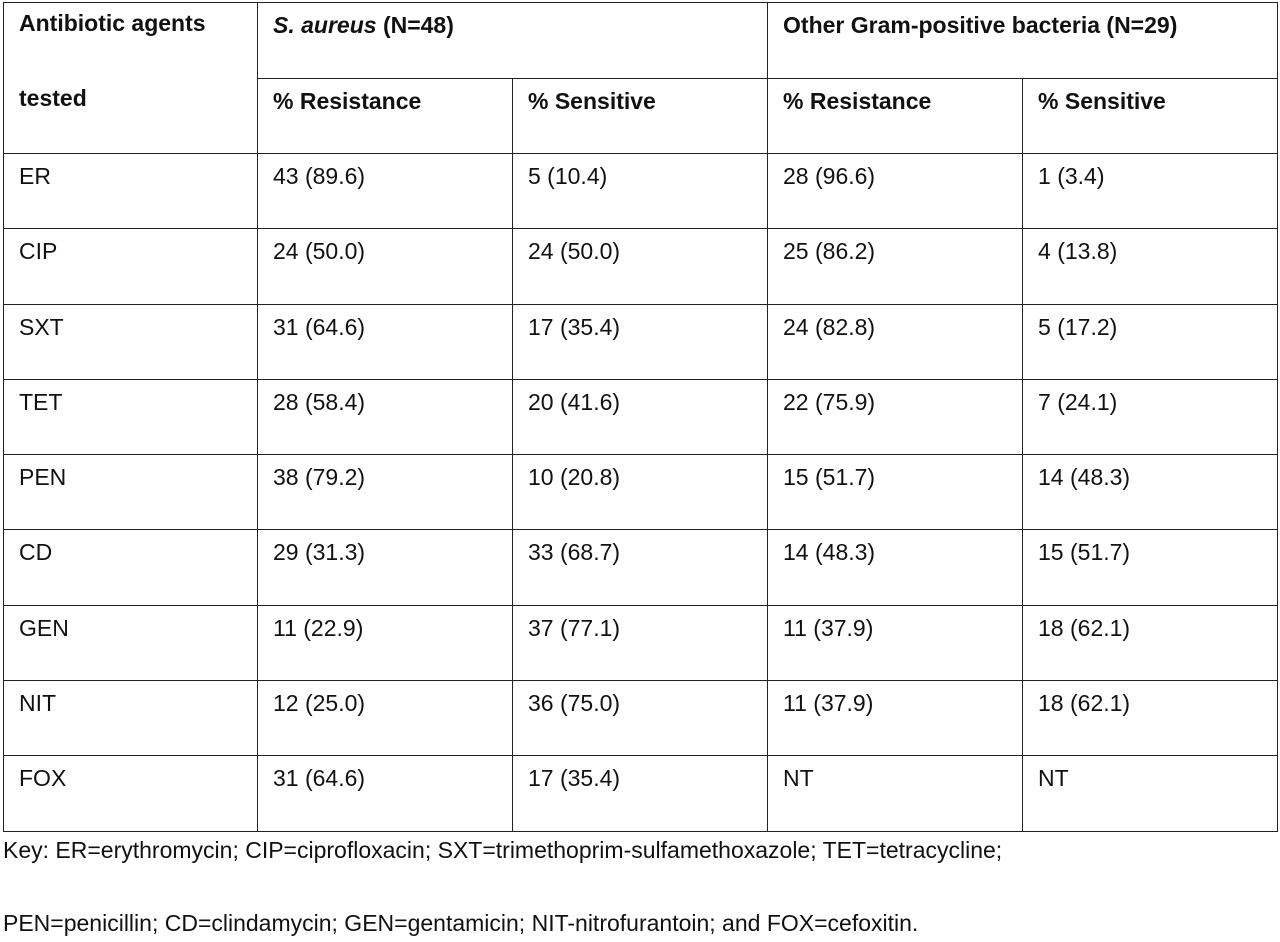  What do you see at coordinates (130, 718) in the screenshot?
I see `agent-cell: NIT` at bounding box center [130, 718].